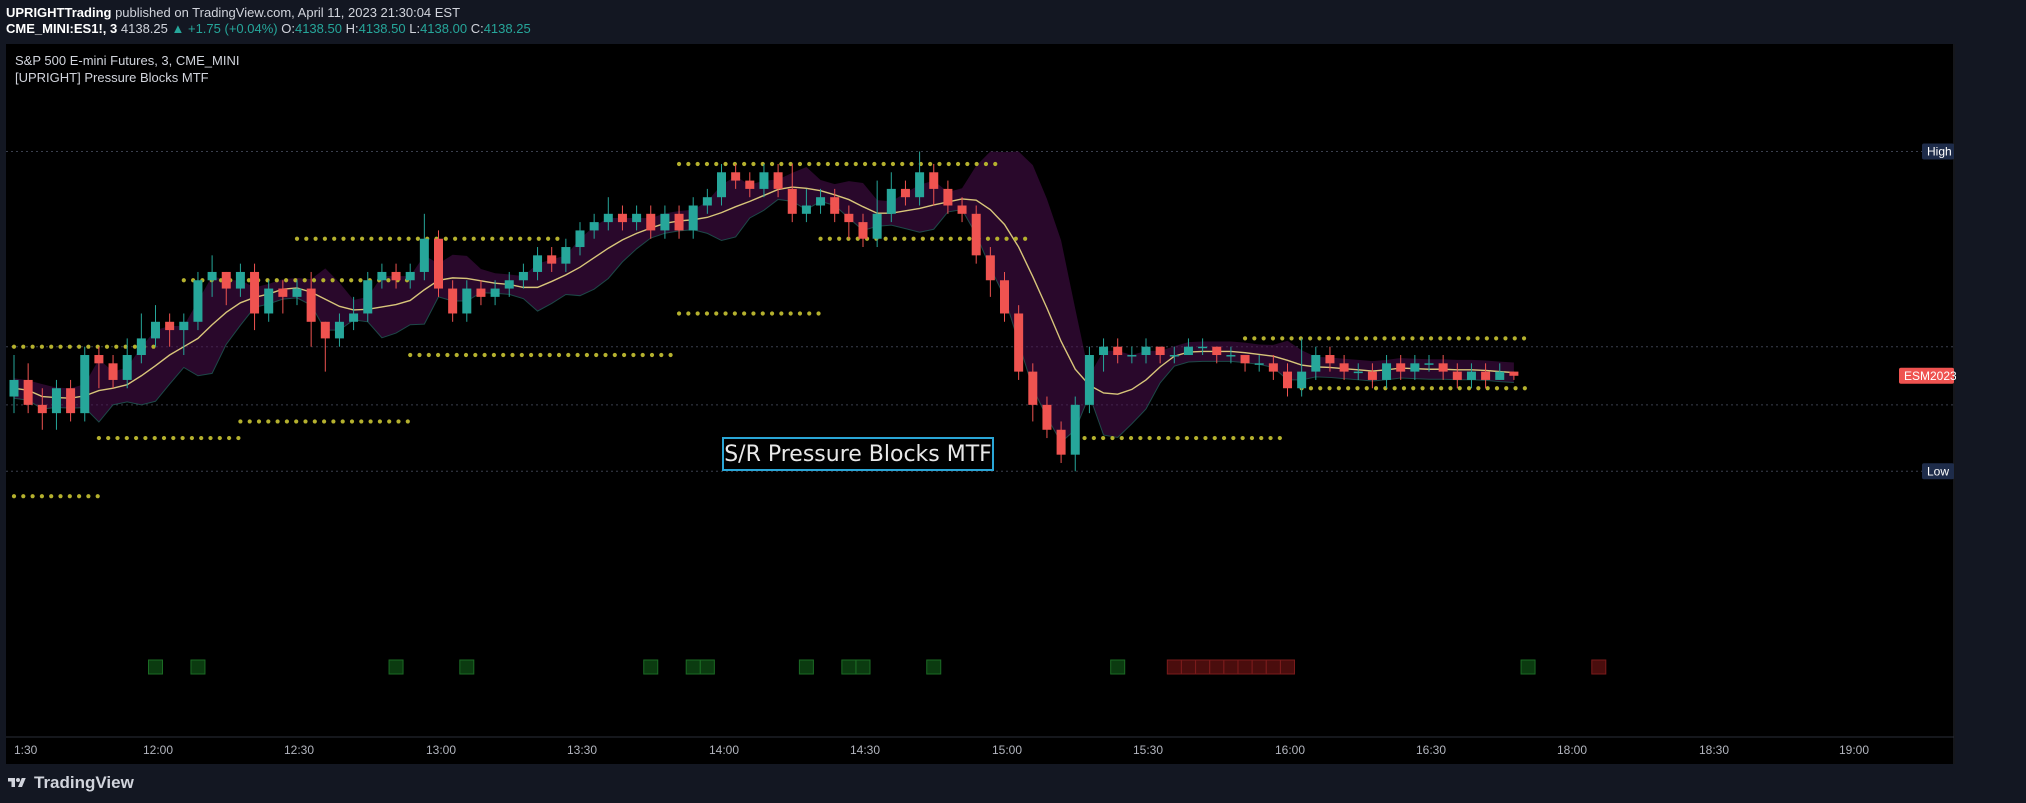  Describe the element at coordinates (112, 77) in the screenshot. I see `indicator-title: [UPRIGHT] Pressure Blocks MTF` at that location.